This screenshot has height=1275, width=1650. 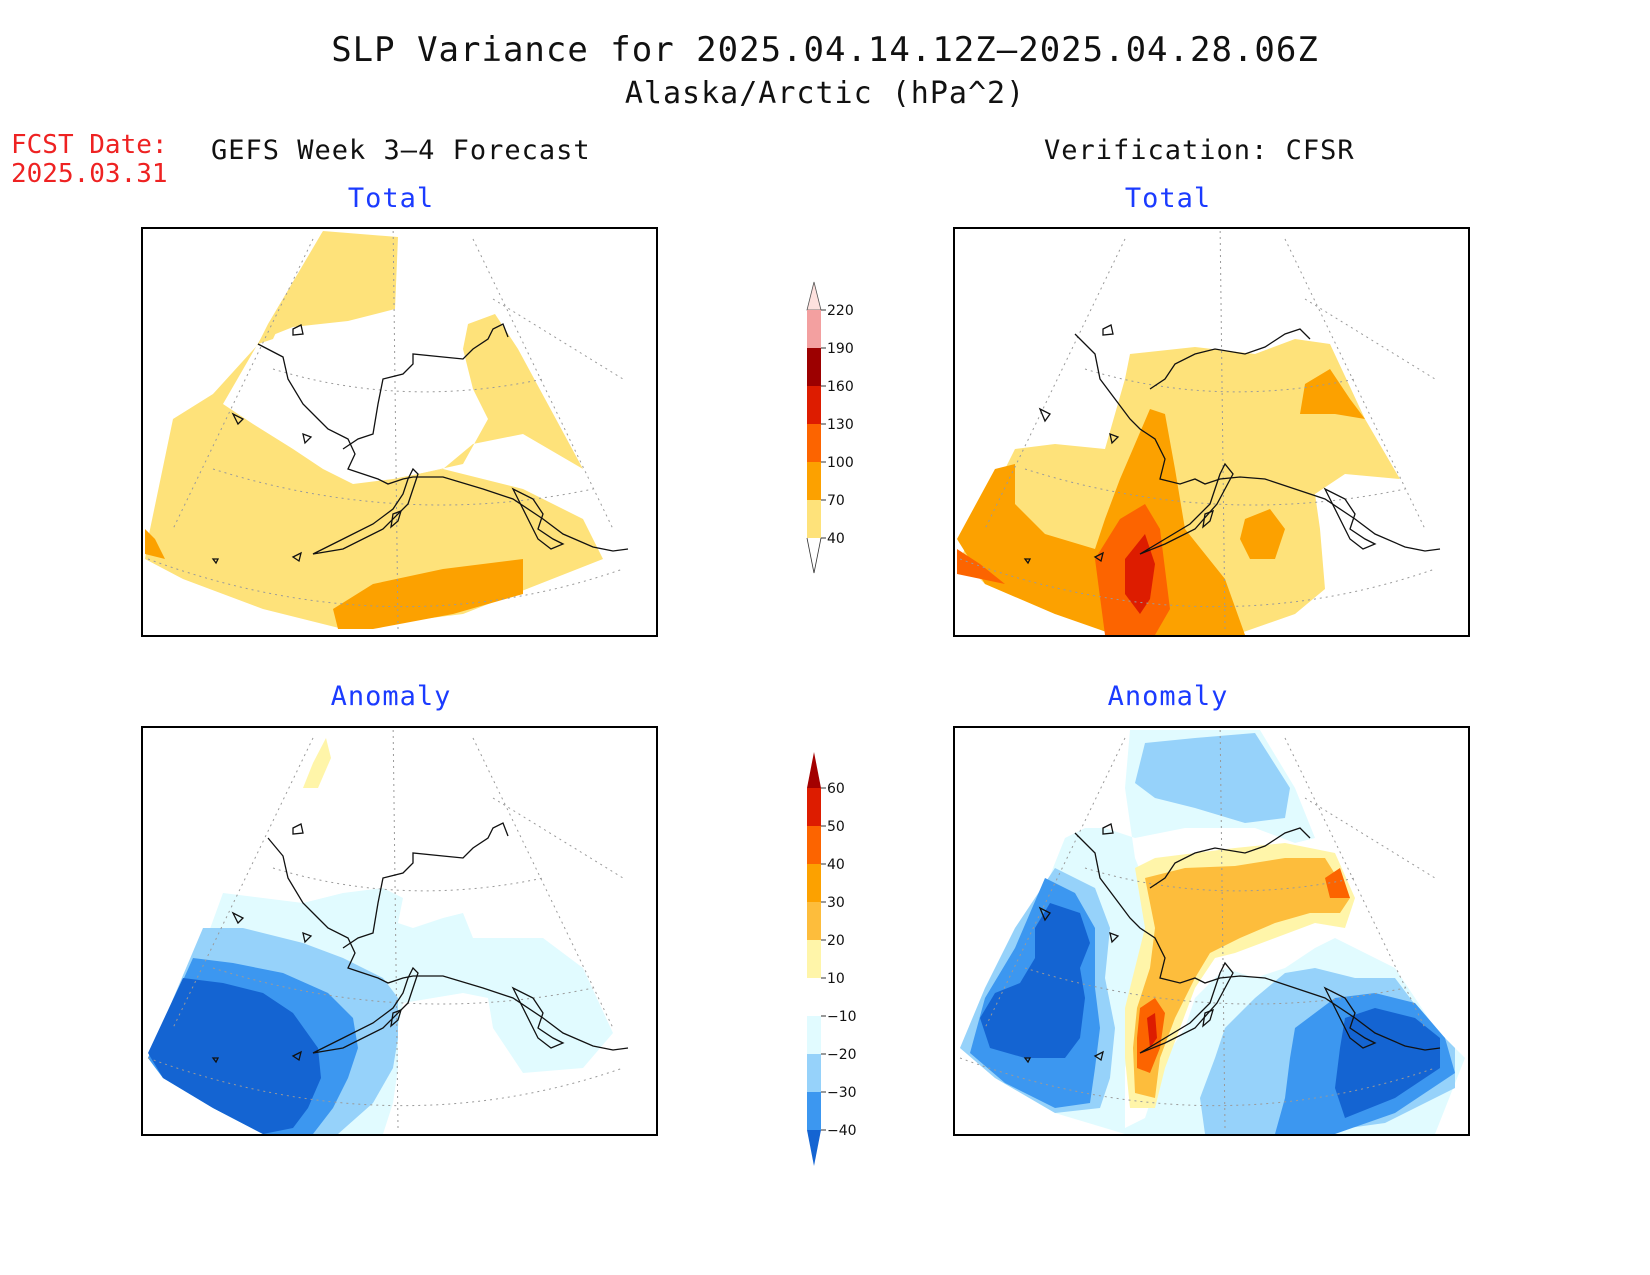 I want to click on colorbar-tick-label: 160, so click(x=840, y=387).